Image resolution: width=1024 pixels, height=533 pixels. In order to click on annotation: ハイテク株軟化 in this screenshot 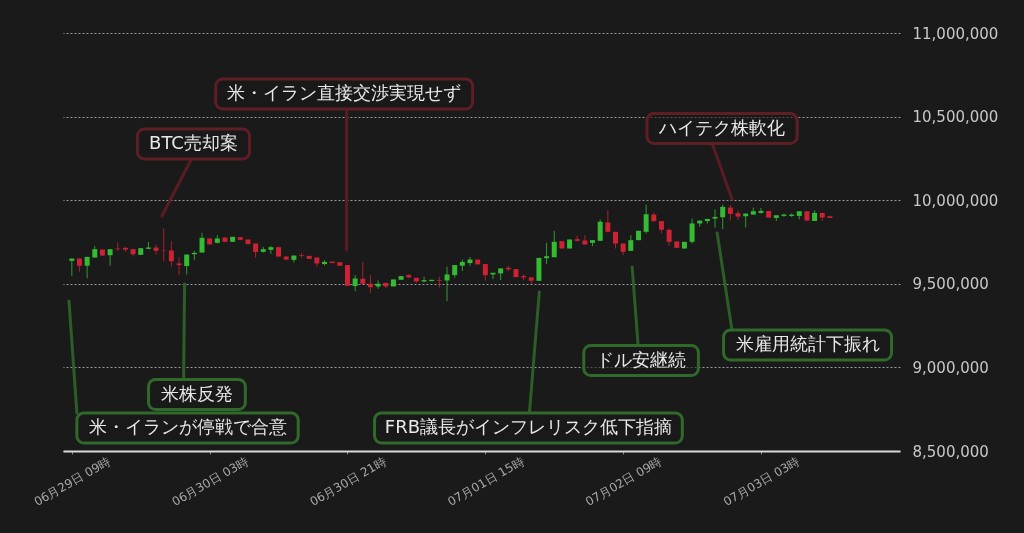, I will do `click(722, 127)`.